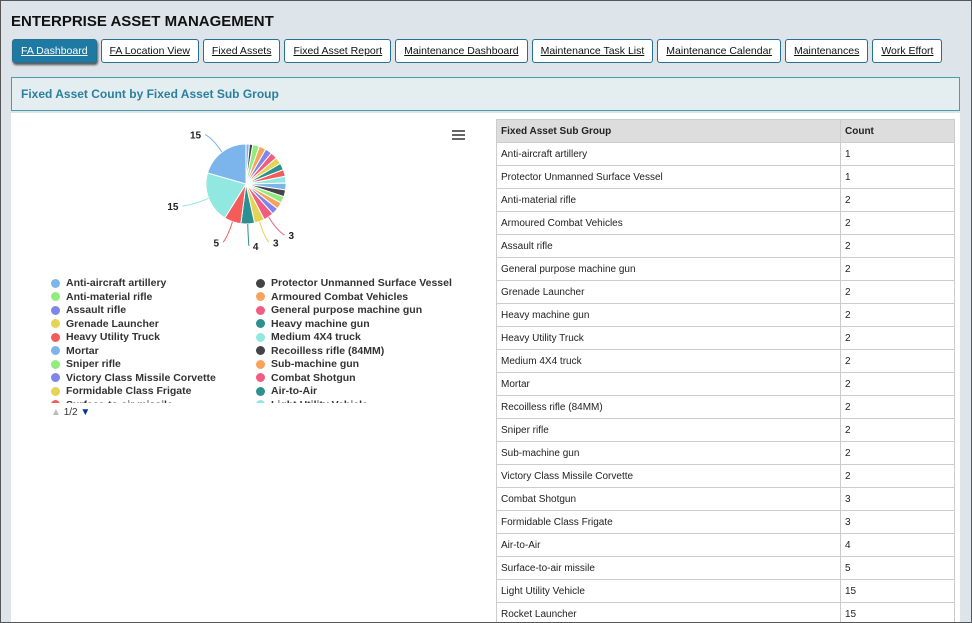 This screenshot has height=623, width=972. Describe the element at coordinates (70, 412) in the screenshot. I see `pager-text: 1/2` at that location.